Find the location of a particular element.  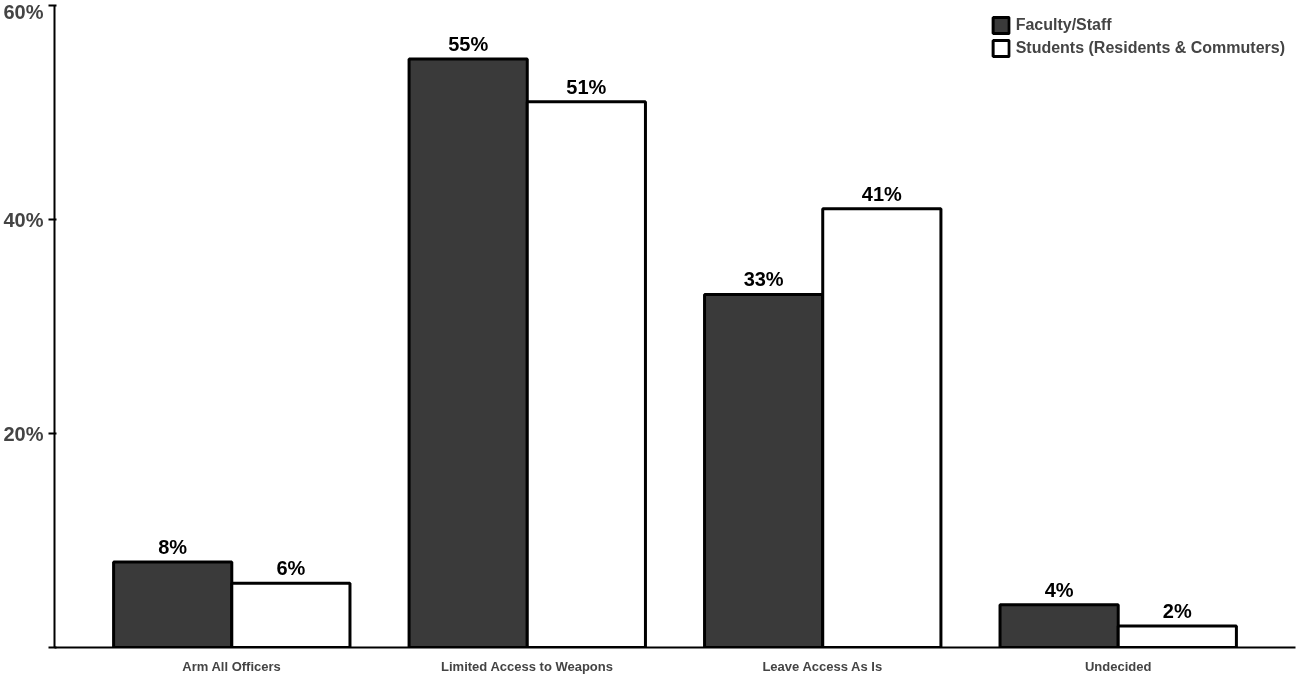

y-tick-label: 60% is located at coordinates (23, 11).